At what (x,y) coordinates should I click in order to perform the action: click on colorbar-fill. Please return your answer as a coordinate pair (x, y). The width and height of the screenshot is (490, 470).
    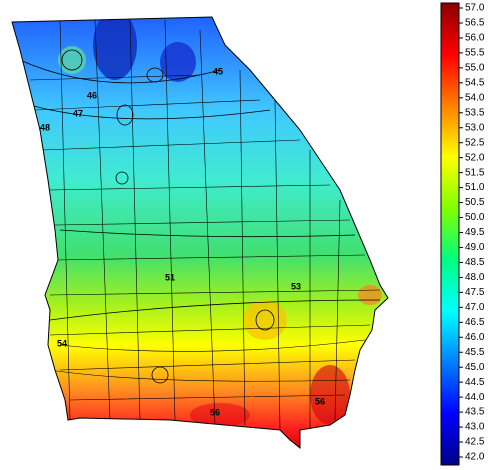
    Looking at the image, I should click on (450, 234).